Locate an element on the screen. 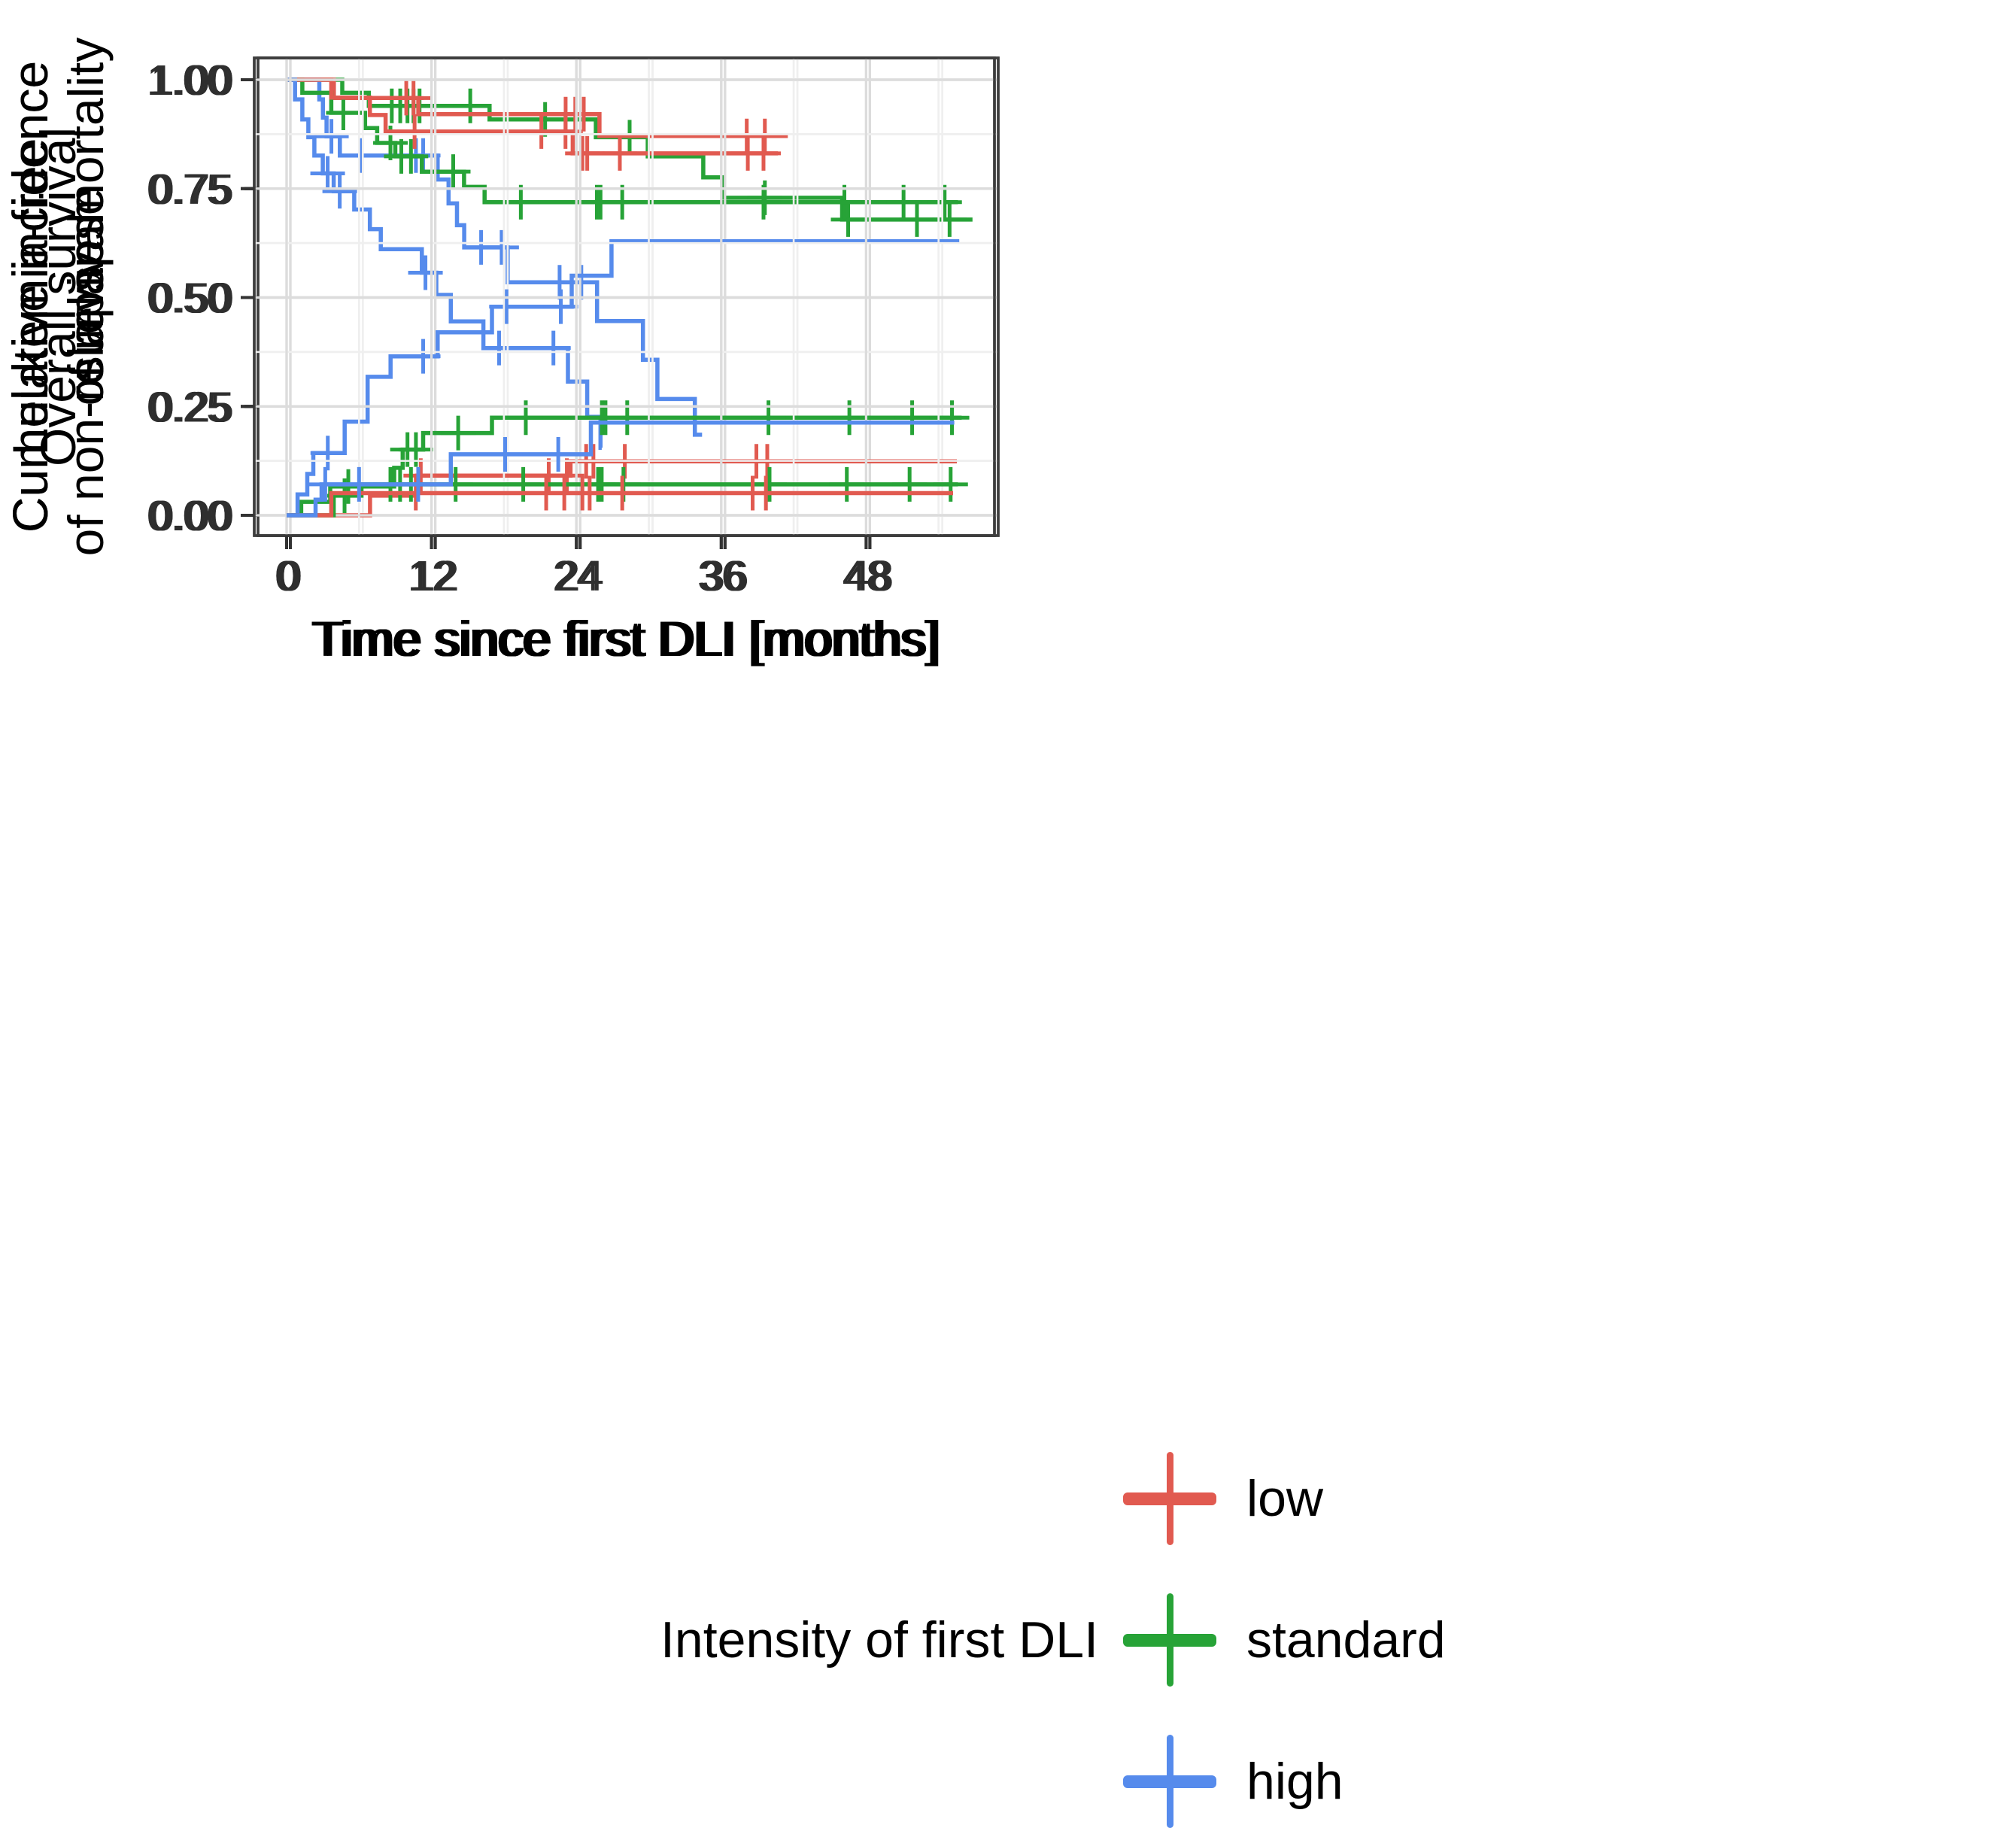  legend-label-standard: standard is located at coordinates (1346, 1640).